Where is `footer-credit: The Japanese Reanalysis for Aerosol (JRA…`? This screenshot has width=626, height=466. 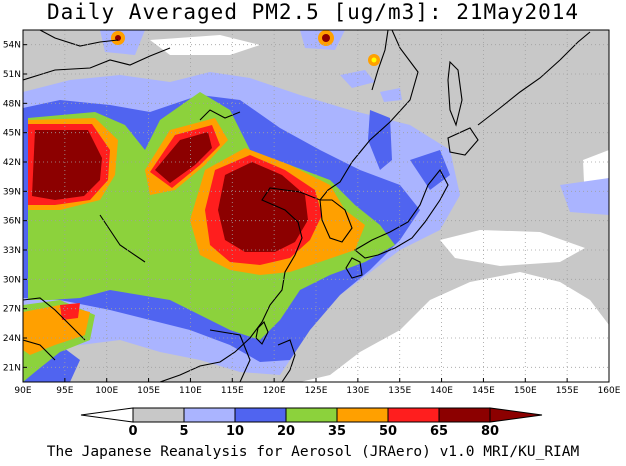 footer-credit: The Japanese Reanalysis for Aerosol (JRA… is located at coordinates (313, 452).